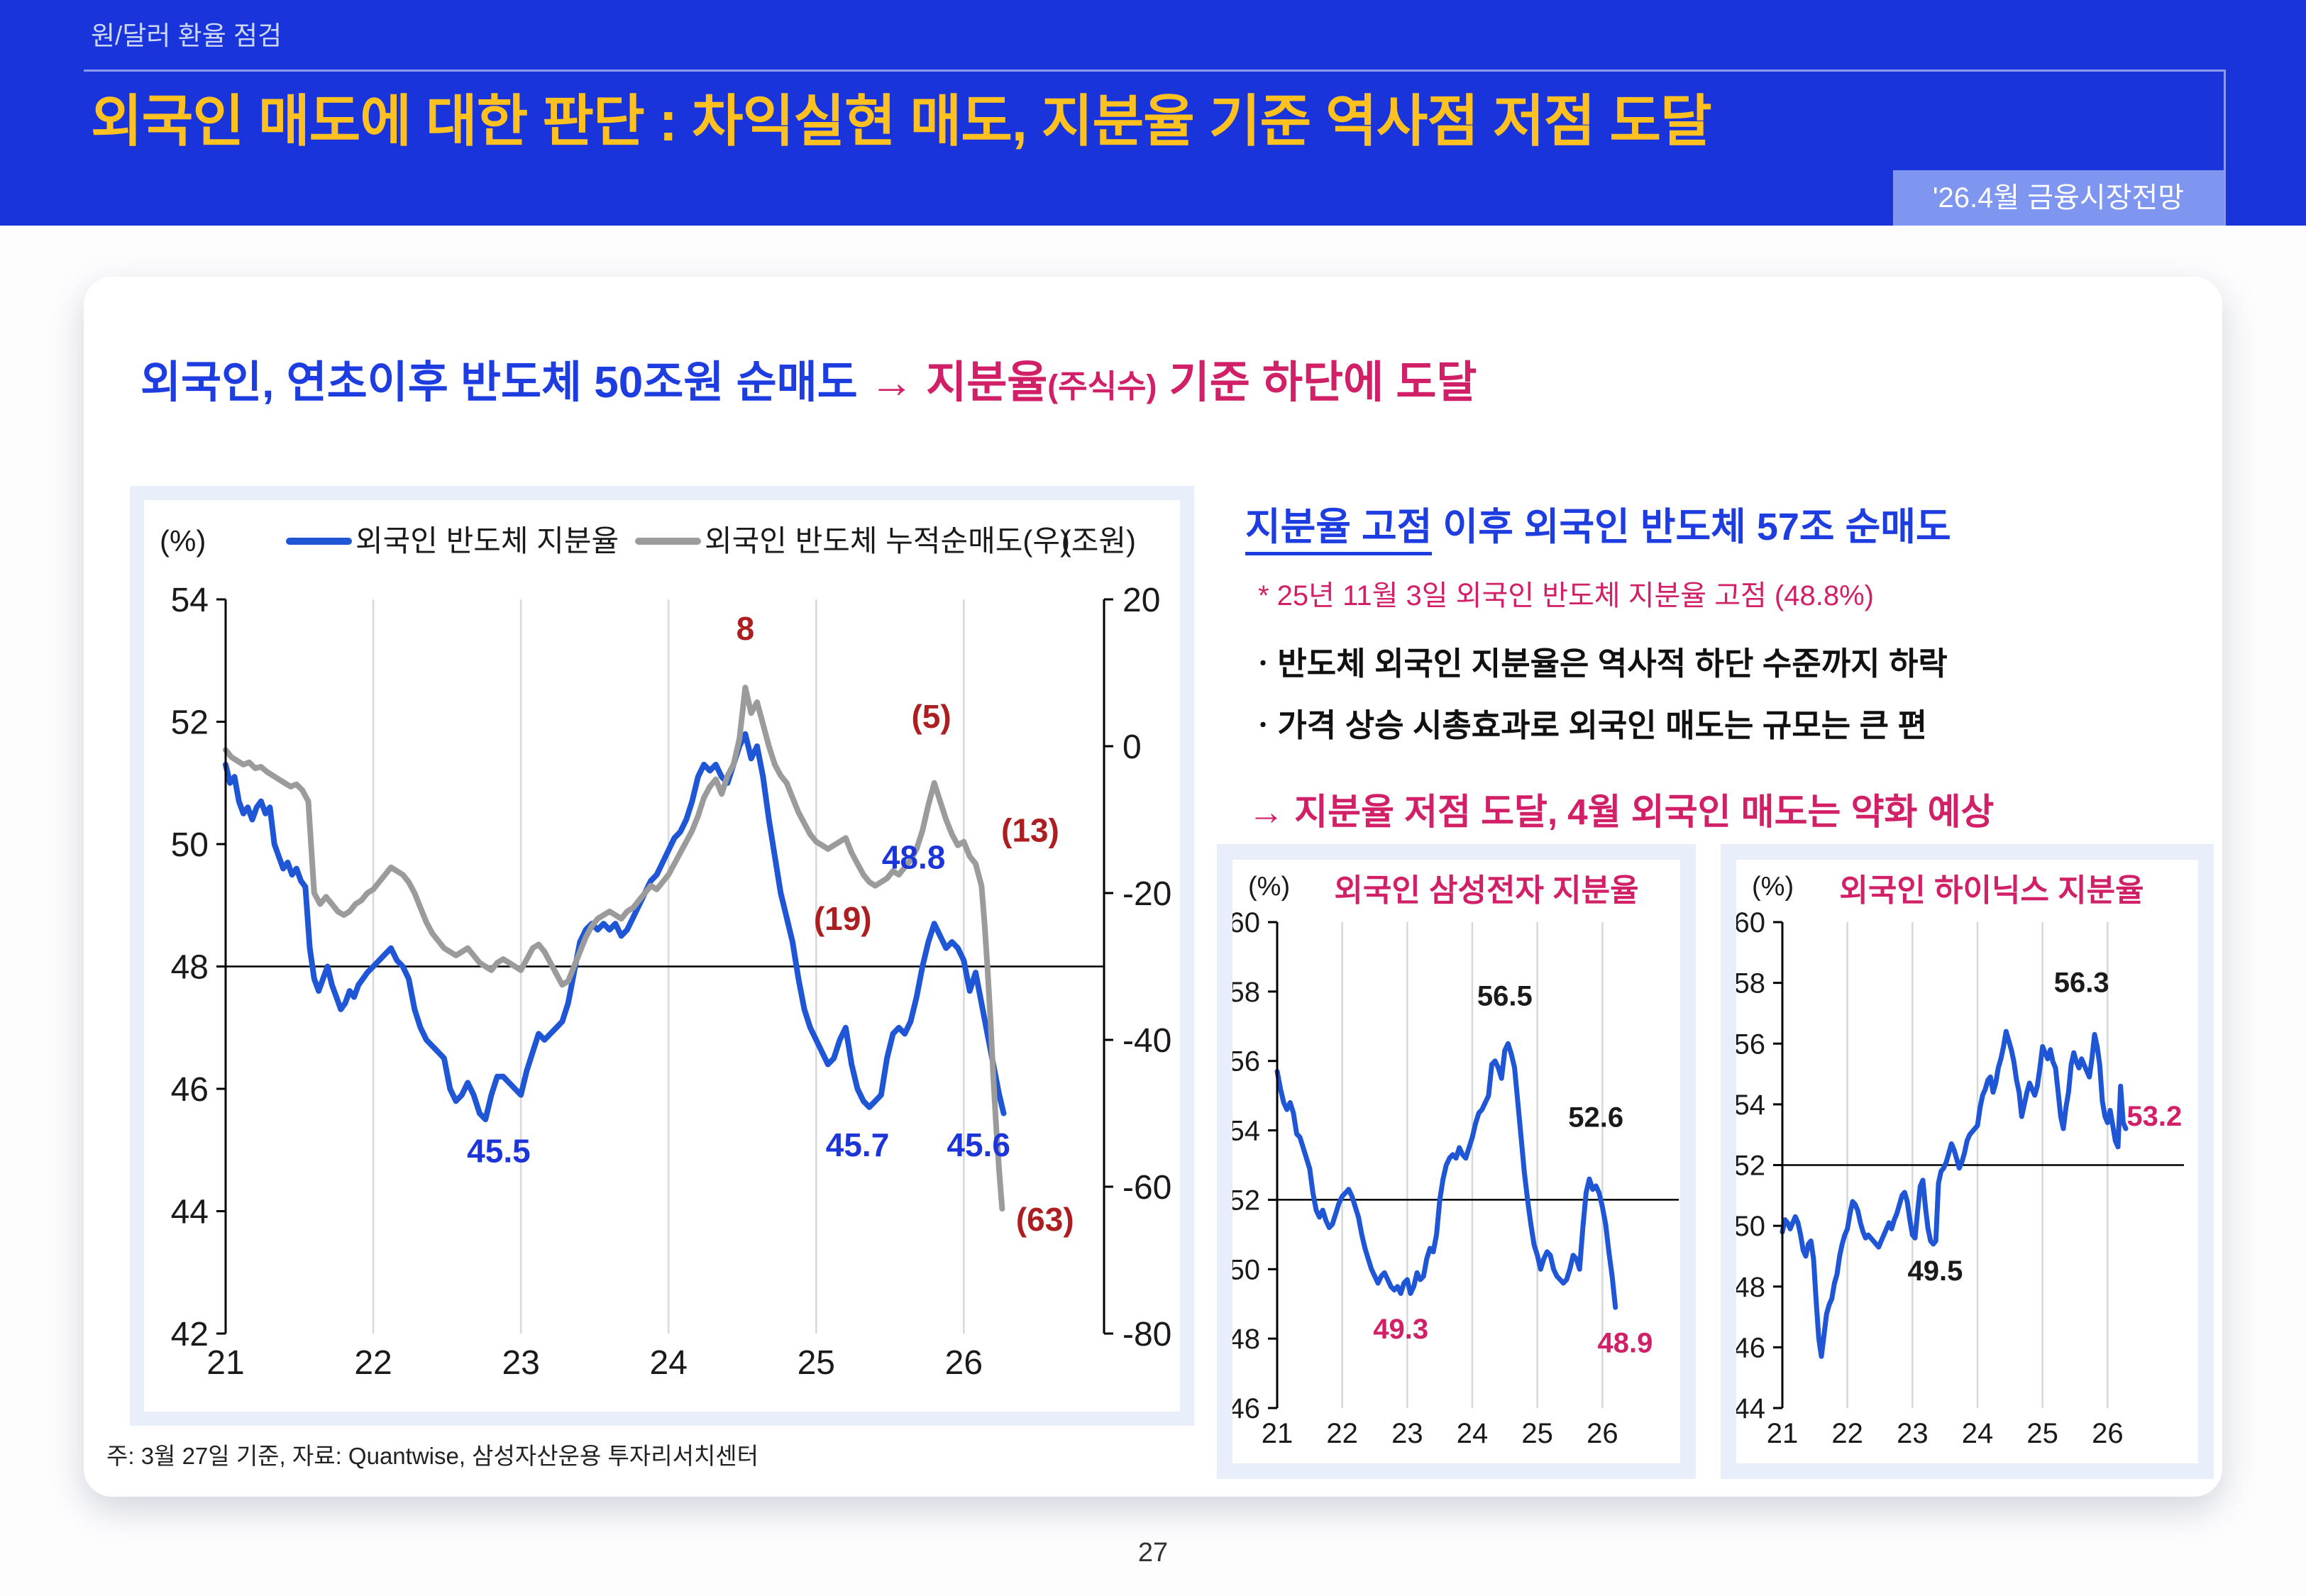 This screenshot has height=1596, width=2306. What do you see at coordinates (887, 541) in the screenshot?
I see `legend-label: 외국인 반도체 누적순매도(우)` at bounding box center [887, 541].